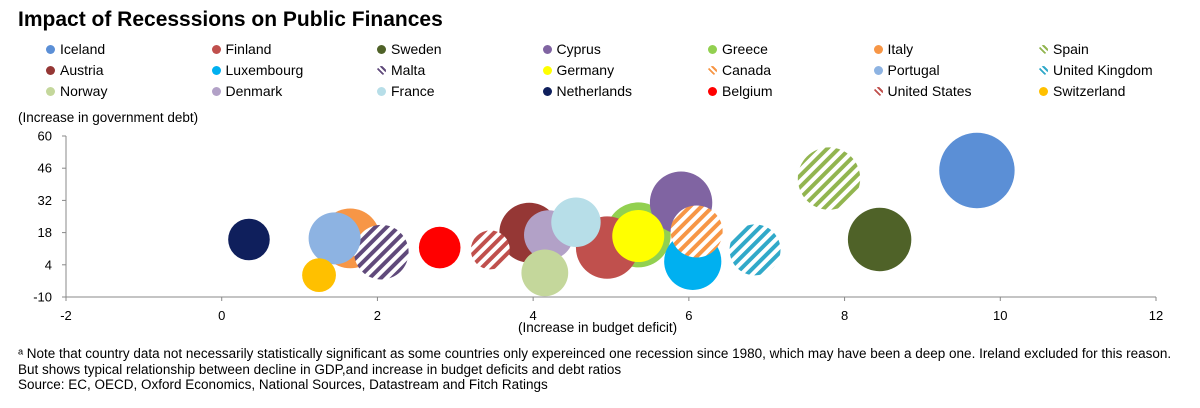 This screenshot has width=1200, height=408. I want to click on legend-label: Switzerland, so click(1089, 91).